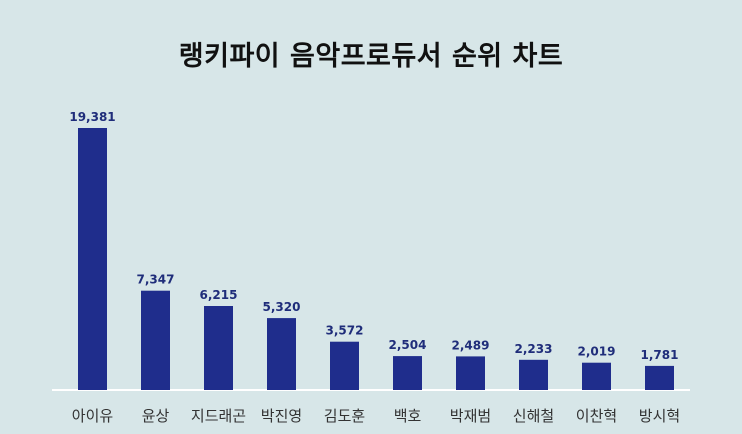 The width and height of the screenshot is (742, 434). I want to click on category-label-4: 박진영, so click(281, 416).